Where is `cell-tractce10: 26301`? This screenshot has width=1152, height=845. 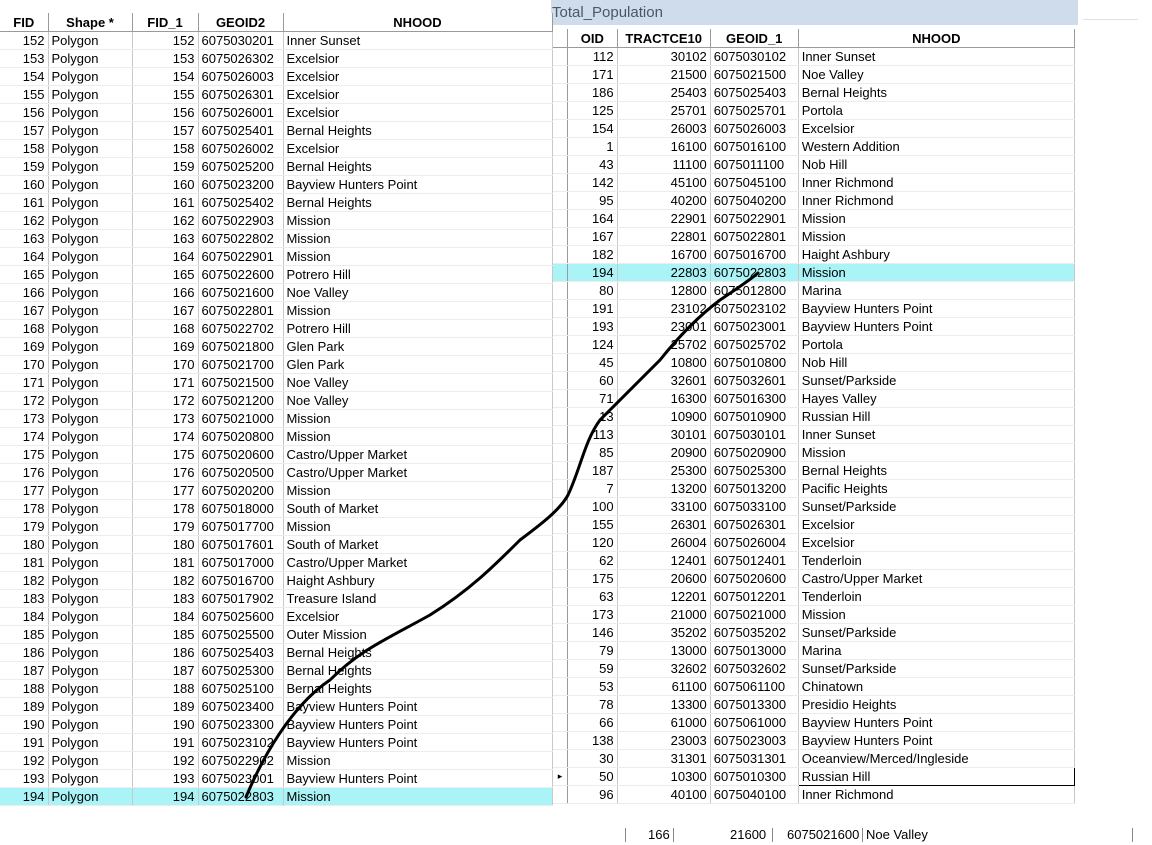
cell-tractce10: 26301 is located at coordinates (664, 524).